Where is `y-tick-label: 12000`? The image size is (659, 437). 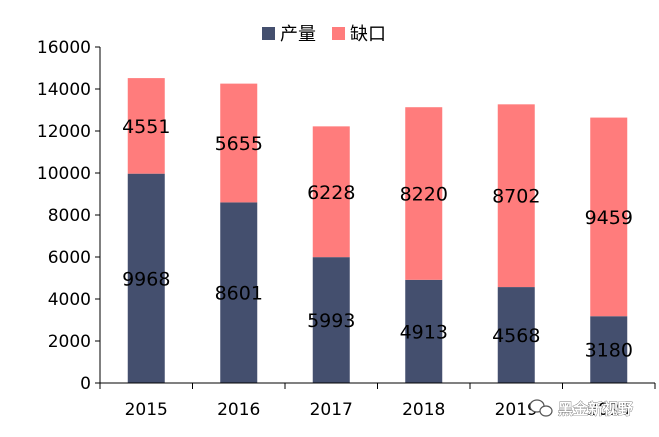 y-tick-label: 12000 is located at coordinates (64, 132).